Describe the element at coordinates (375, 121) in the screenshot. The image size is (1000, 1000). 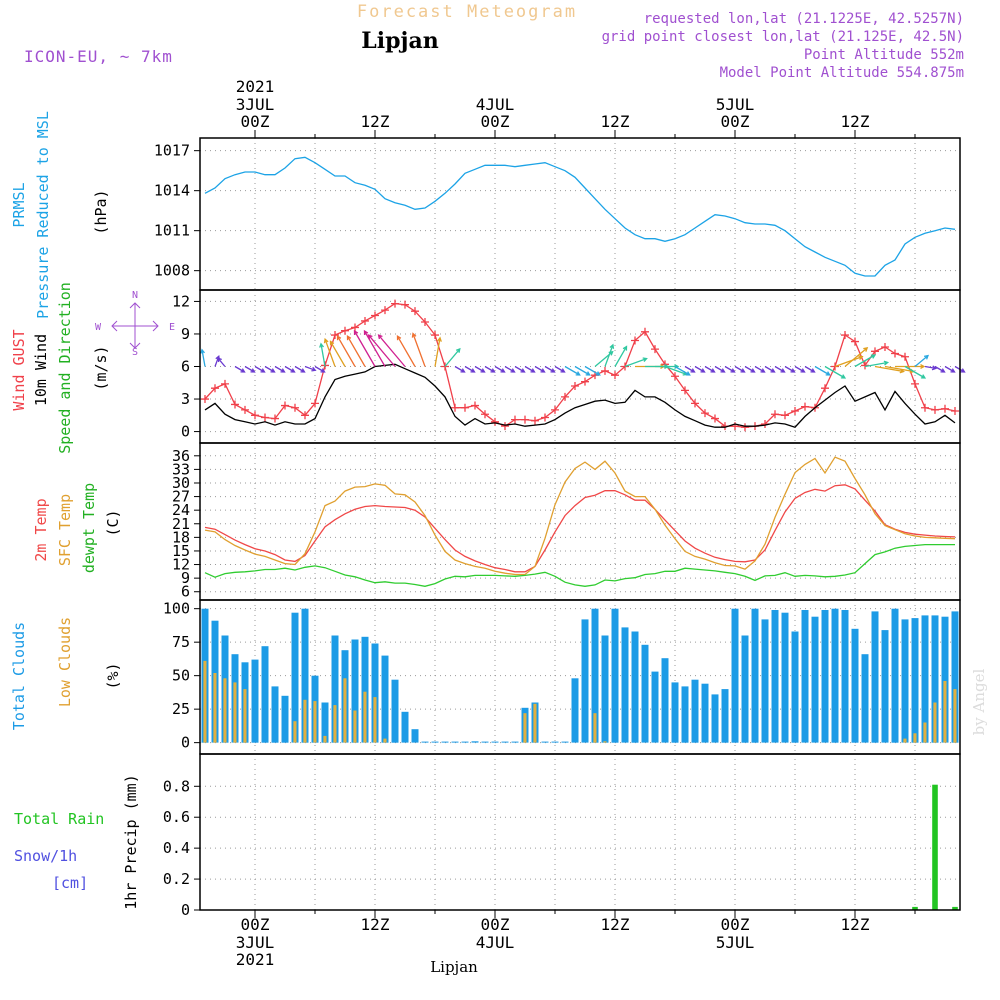
I see `top-hour-label: 12Z` at that location.